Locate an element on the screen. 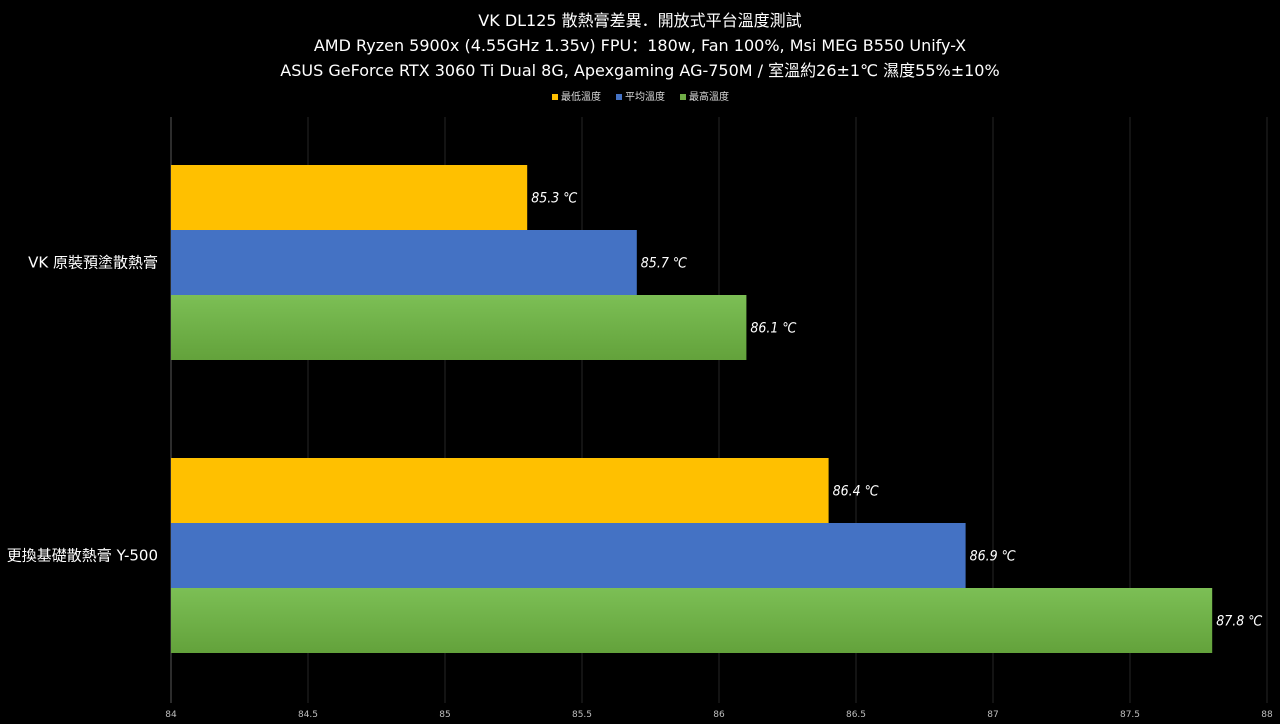  chart-title-line-1: VK DL125 散熱膏差異．開放式平台溫度測試 is located at coordinates (640, 20).